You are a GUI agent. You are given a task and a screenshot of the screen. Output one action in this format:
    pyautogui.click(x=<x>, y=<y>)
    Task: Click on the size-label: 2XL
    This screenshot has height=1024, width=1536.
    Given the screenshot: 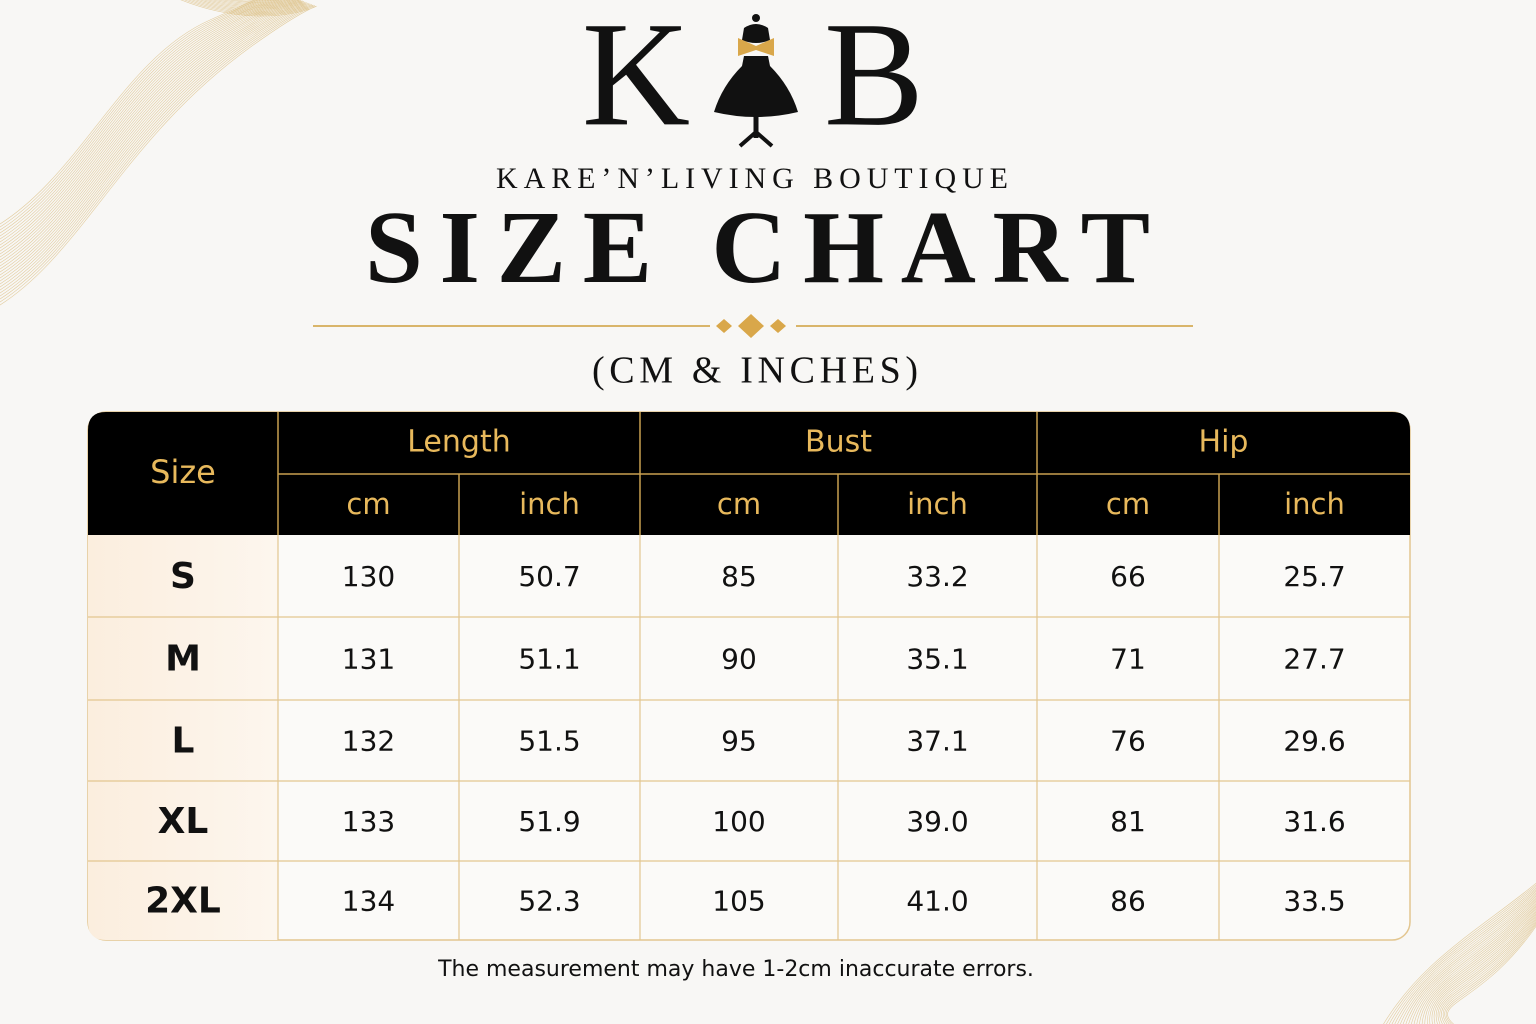 What is the action you would take?
    pyautogui.click(x=183, y=901)
    